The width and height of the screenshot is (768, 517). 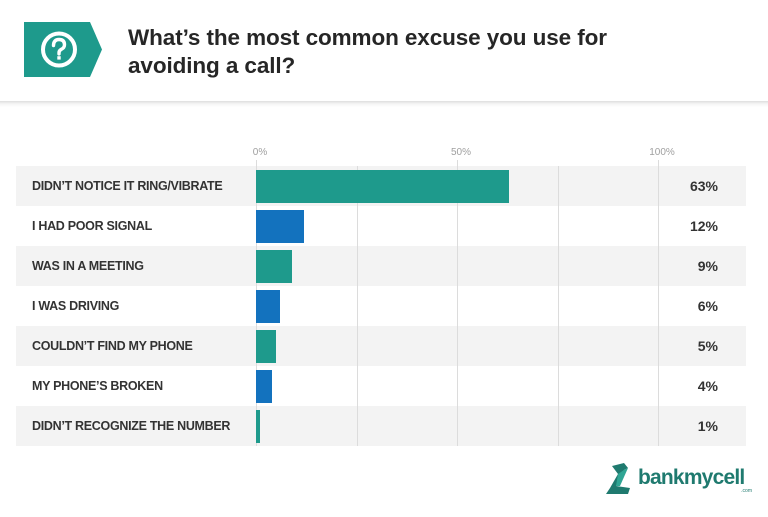 I want to click on value-label: 9%, so click(x=707, y=266).